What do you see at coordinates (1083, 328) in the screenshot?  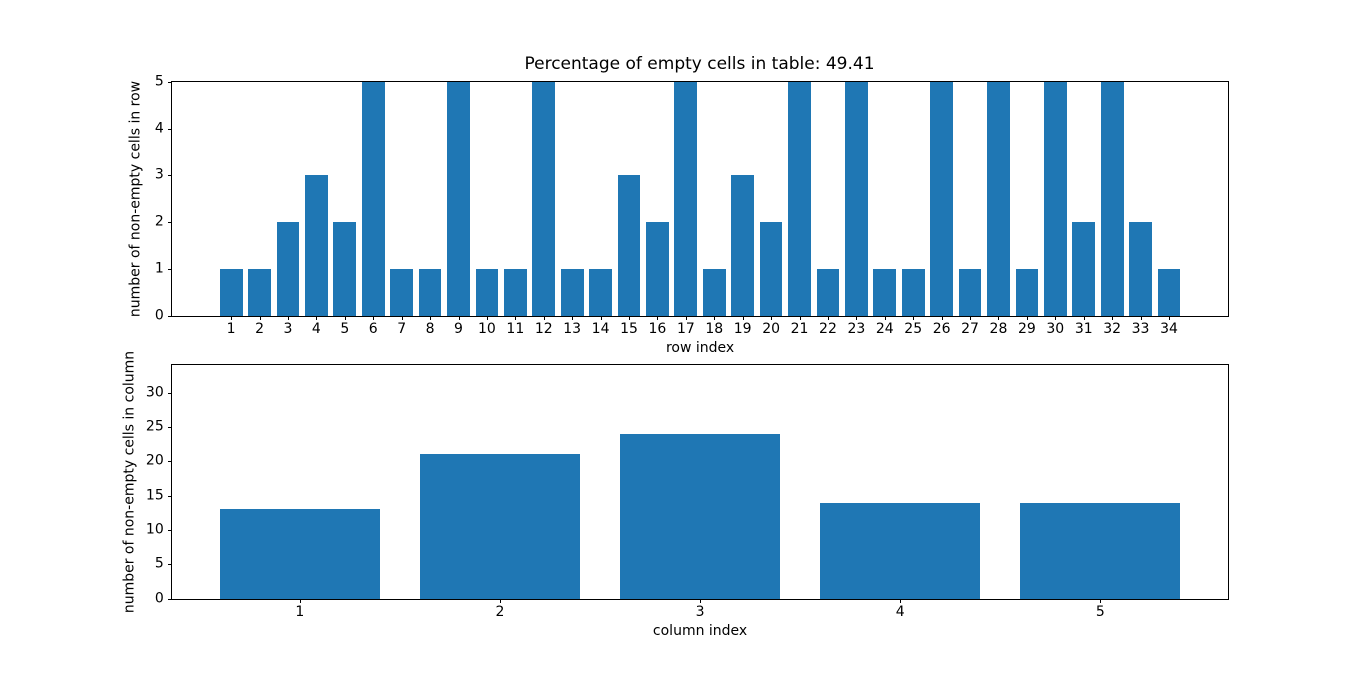 I see `x-tick-label: 31` at bounding box center [1083, 328].